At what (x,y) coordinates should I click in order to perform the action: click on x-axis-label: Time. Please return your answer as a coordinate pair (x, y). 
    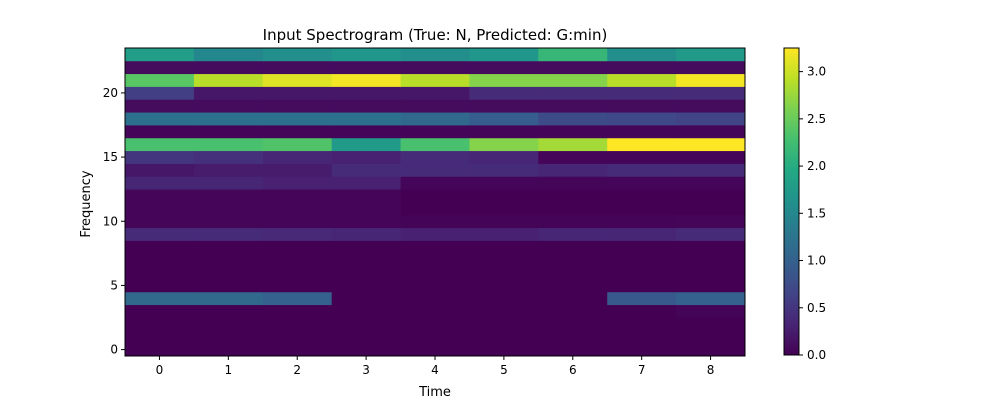
    Looking at the image, I should click on (434, 392).